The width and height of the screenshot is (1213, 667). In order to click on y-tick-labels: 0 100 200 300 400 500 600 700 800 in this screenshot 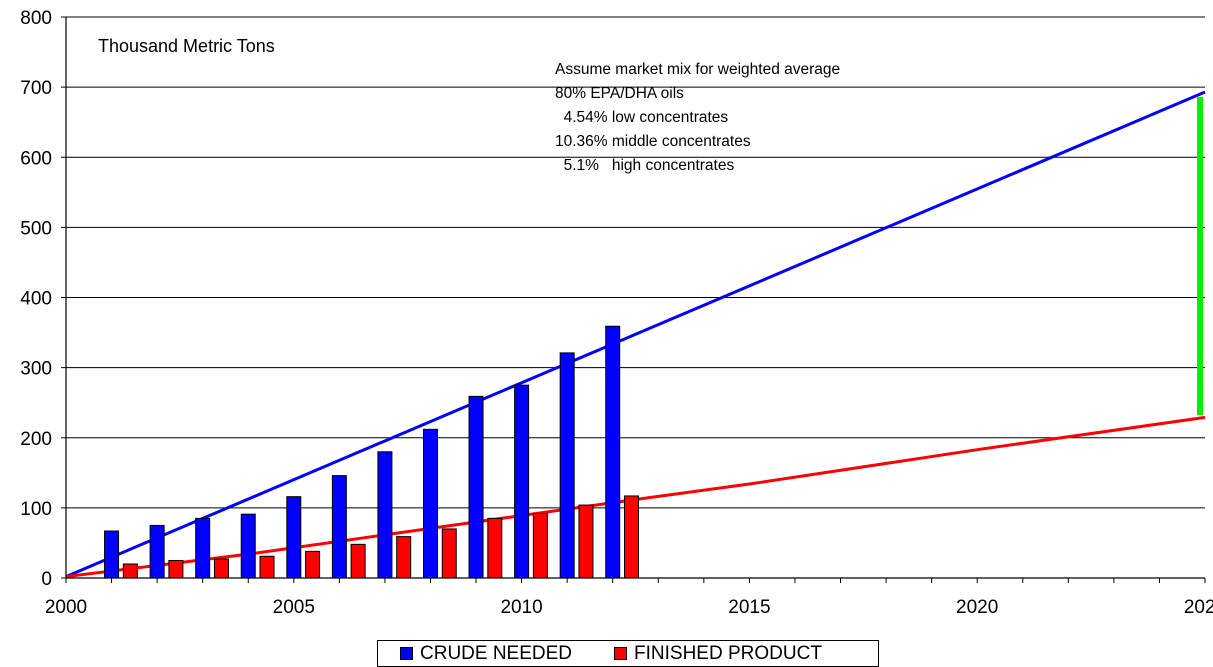, I will do `click(36, 299)`.